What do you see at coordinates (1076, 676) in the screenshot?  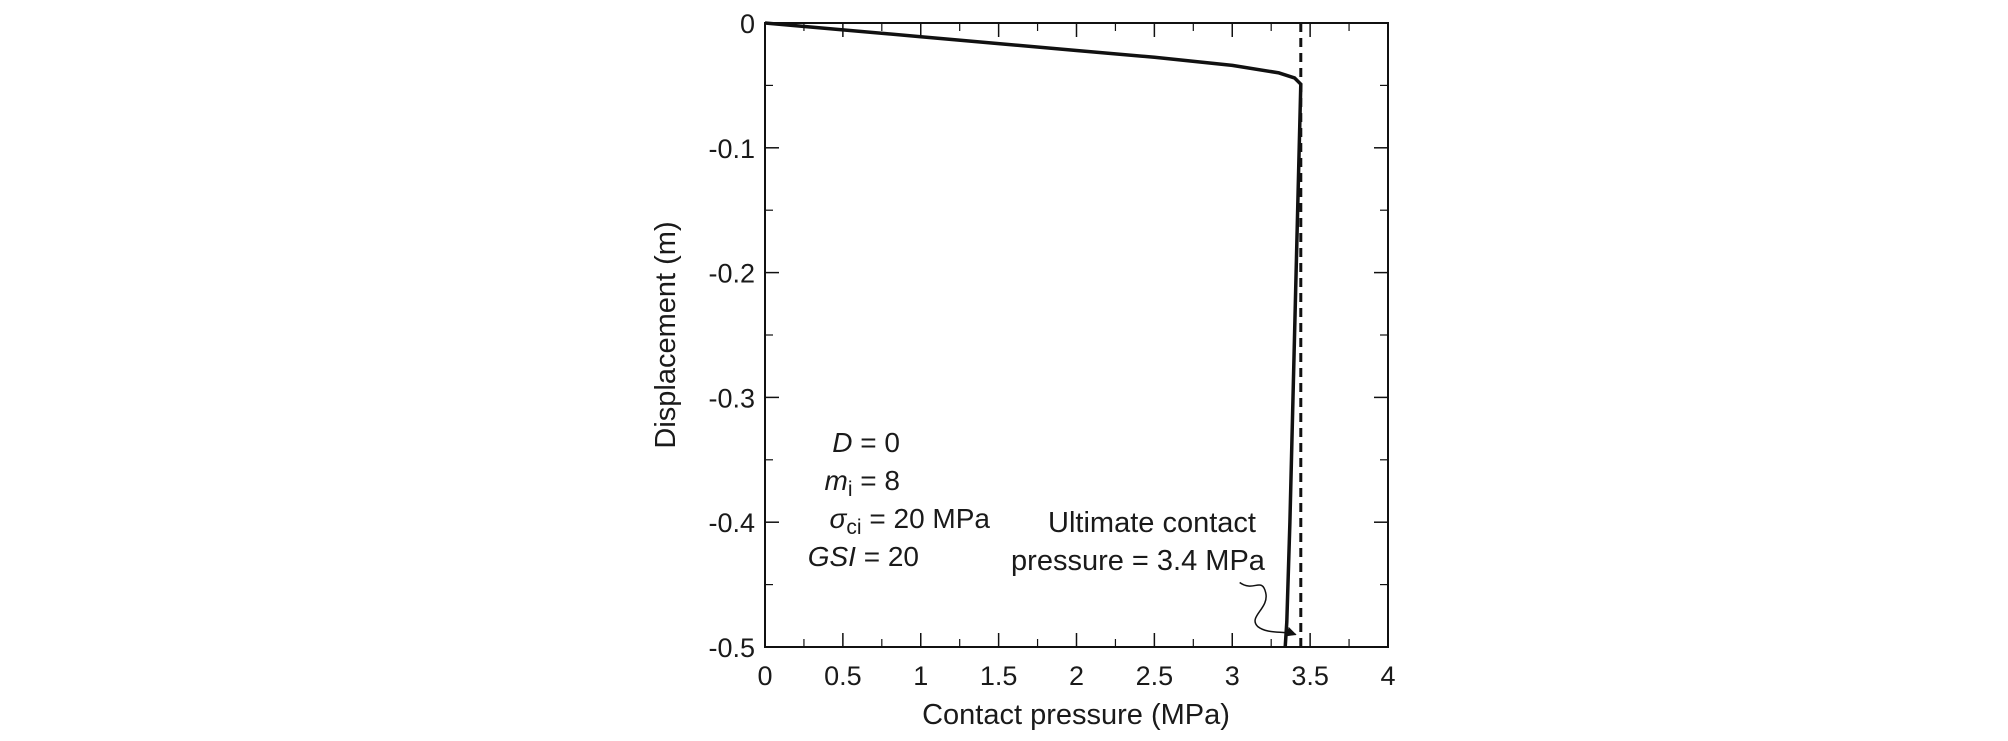 I see `x-tick-label: 2` at bounding box center [1076, 676].